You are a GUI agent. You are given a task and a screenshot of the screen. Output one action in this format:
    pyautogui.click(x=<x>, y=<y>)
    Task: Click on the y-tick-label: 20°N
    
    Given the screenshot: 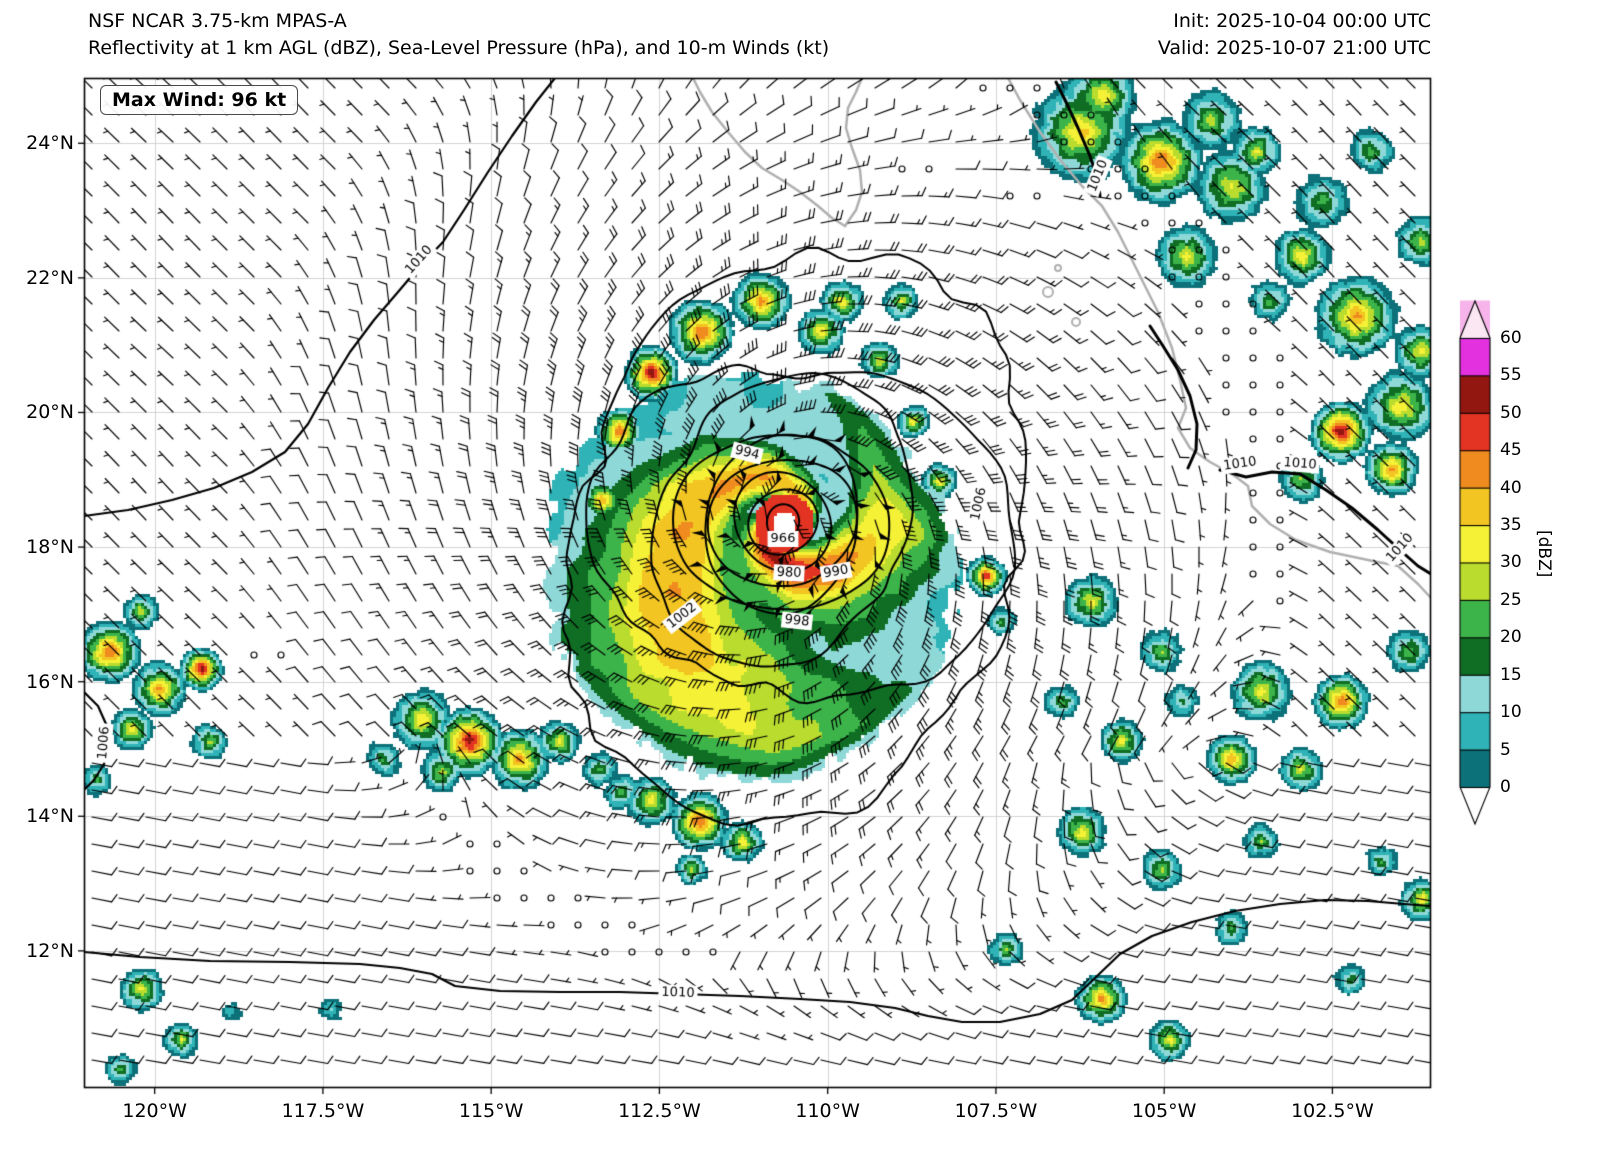 What is the action you would take?
    pyautogui.click(x=50, y=412)
    